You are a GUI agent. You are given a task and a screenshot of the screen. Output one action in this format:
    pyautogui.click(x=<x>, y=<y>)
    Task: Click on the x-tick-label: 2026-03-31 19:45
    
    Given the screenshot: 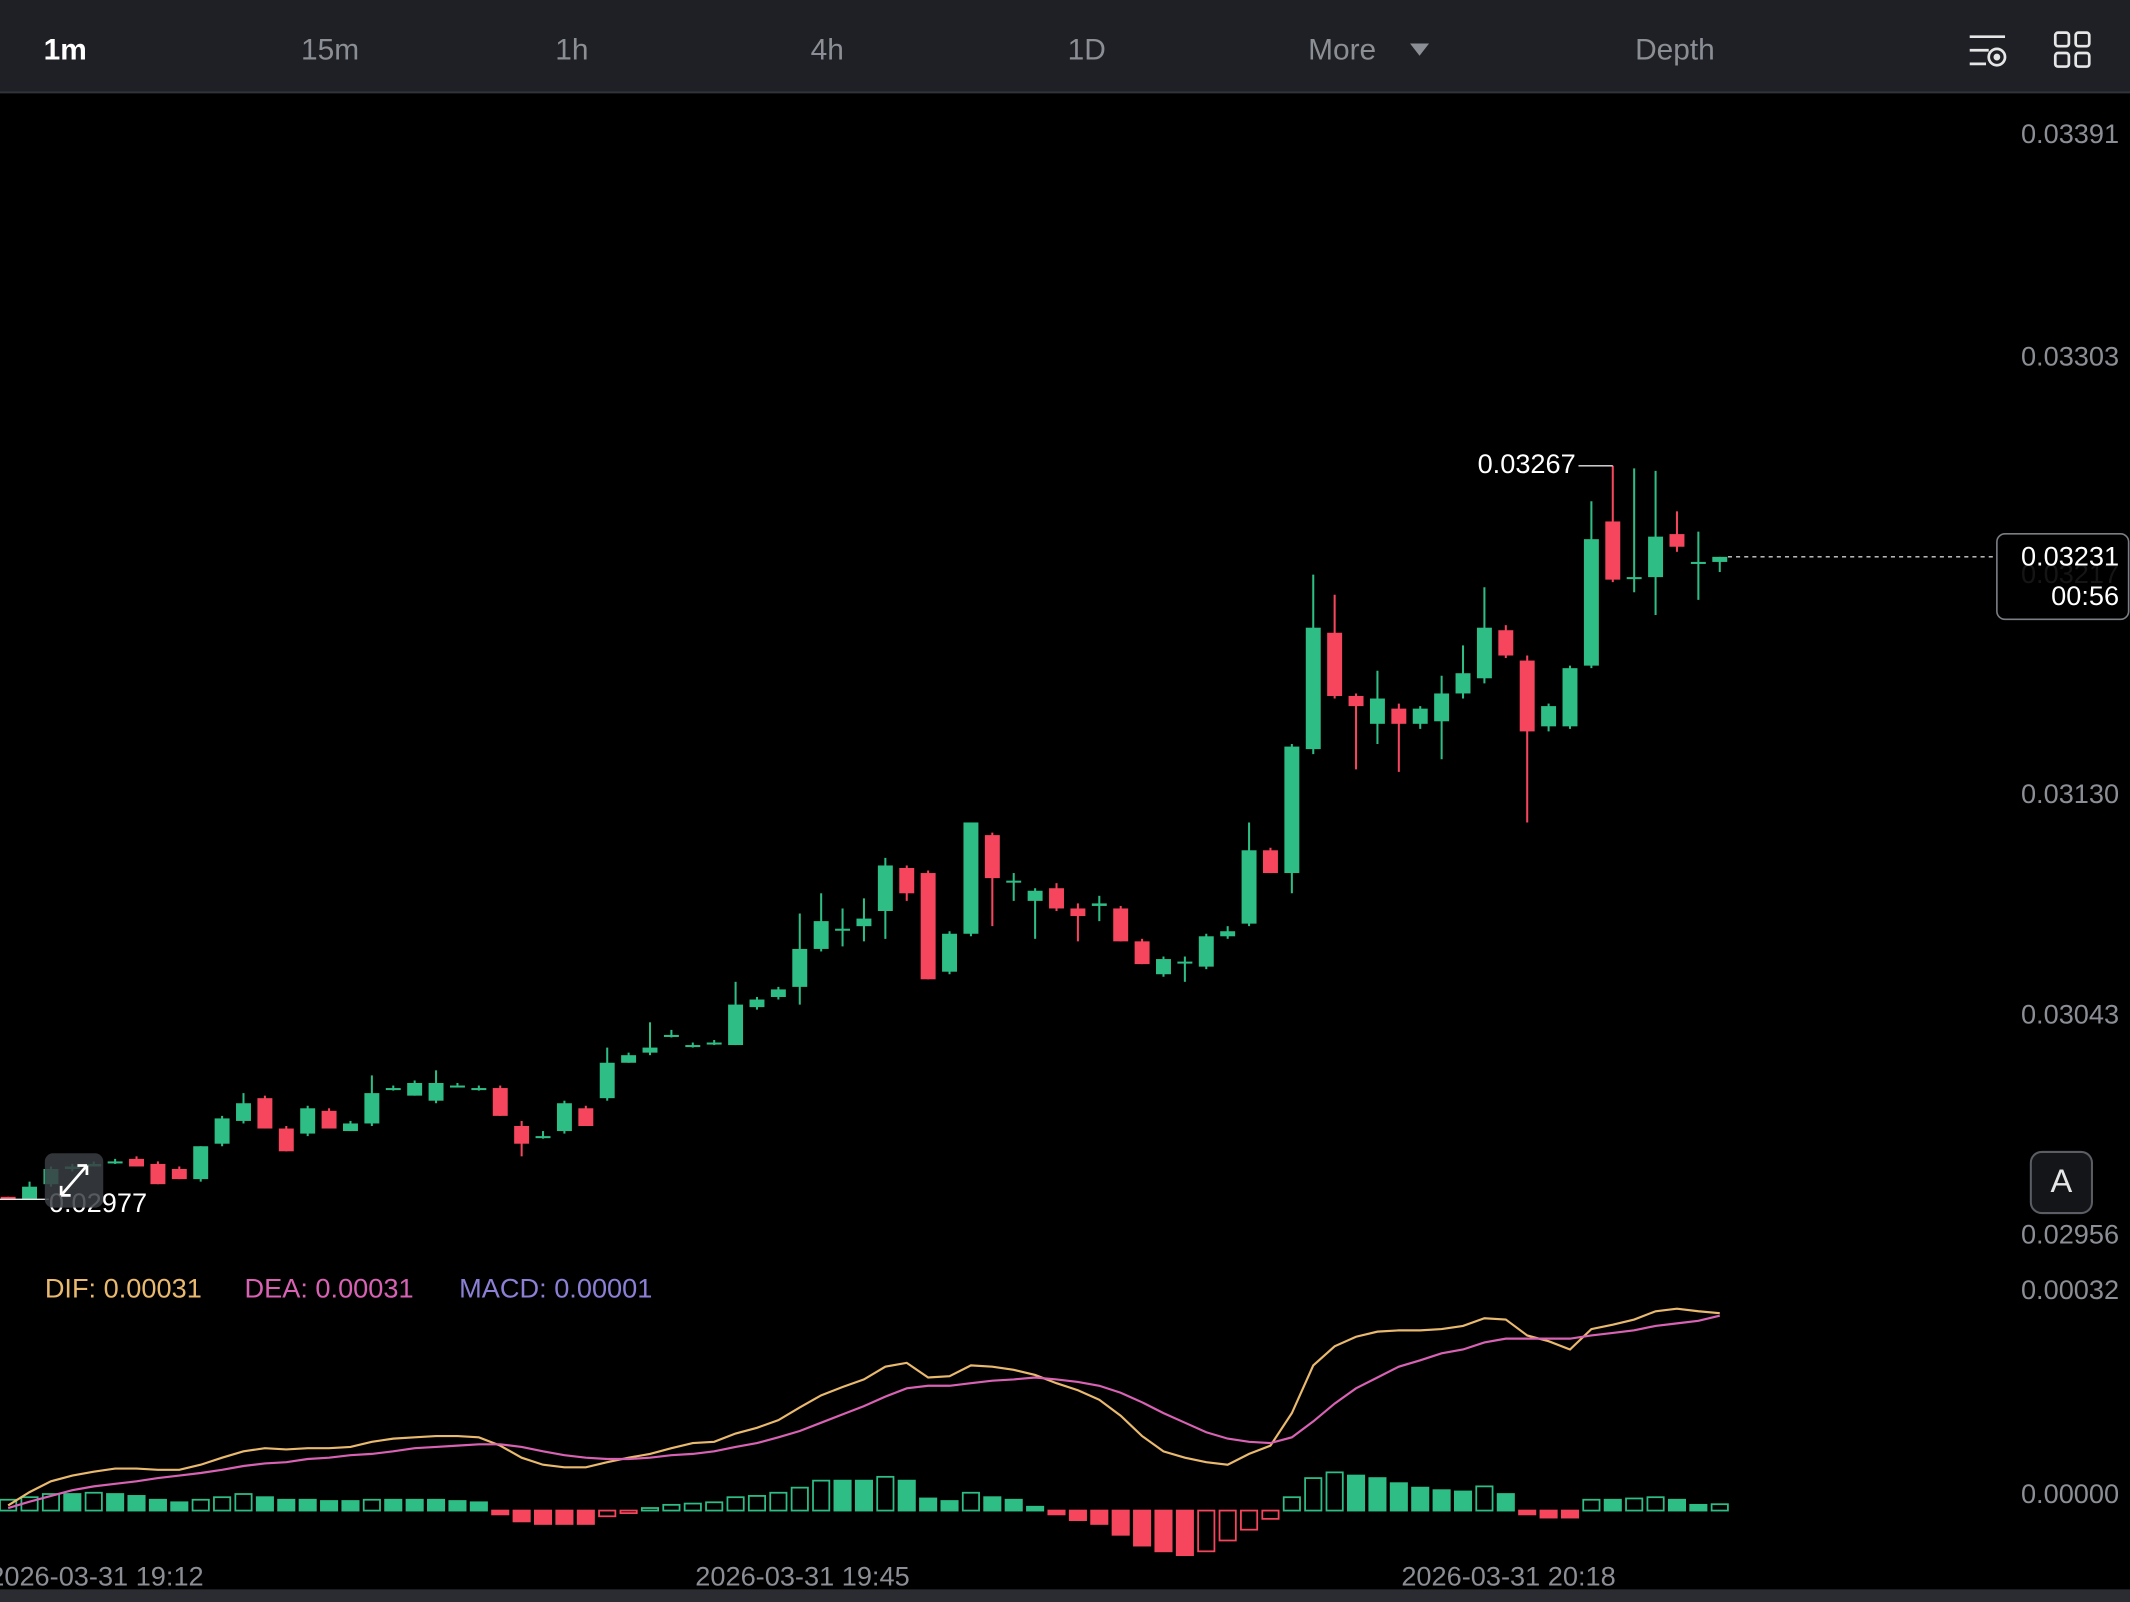 What is the action you would take?
    pyautogui.click(x=802, y=1576)
    